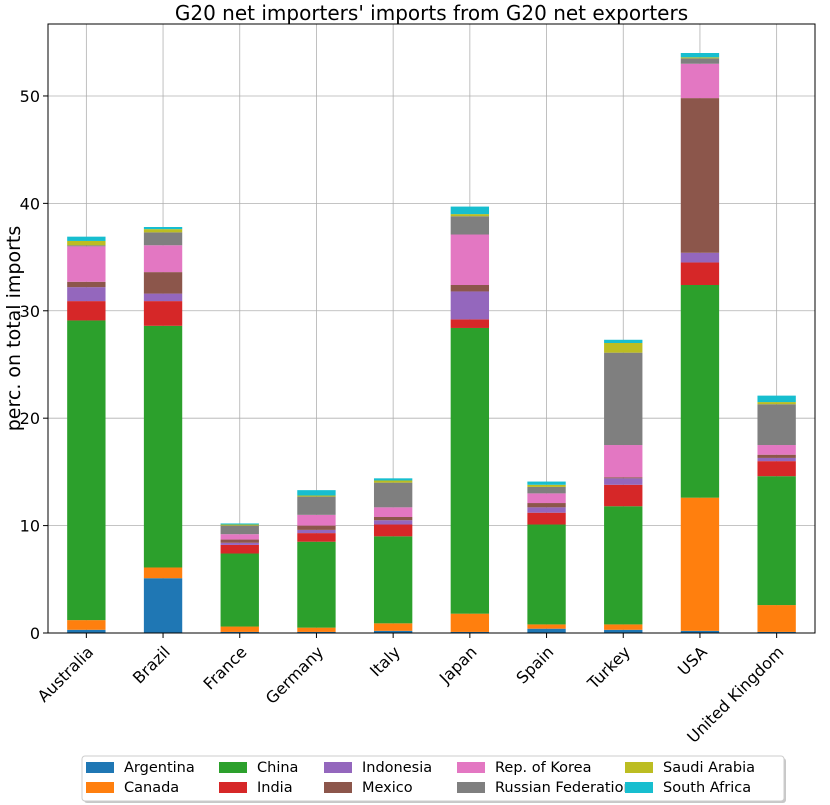  I want to click on bar-segment: Brazil – Rep. of Korea: 2.5, so click(163, 259).